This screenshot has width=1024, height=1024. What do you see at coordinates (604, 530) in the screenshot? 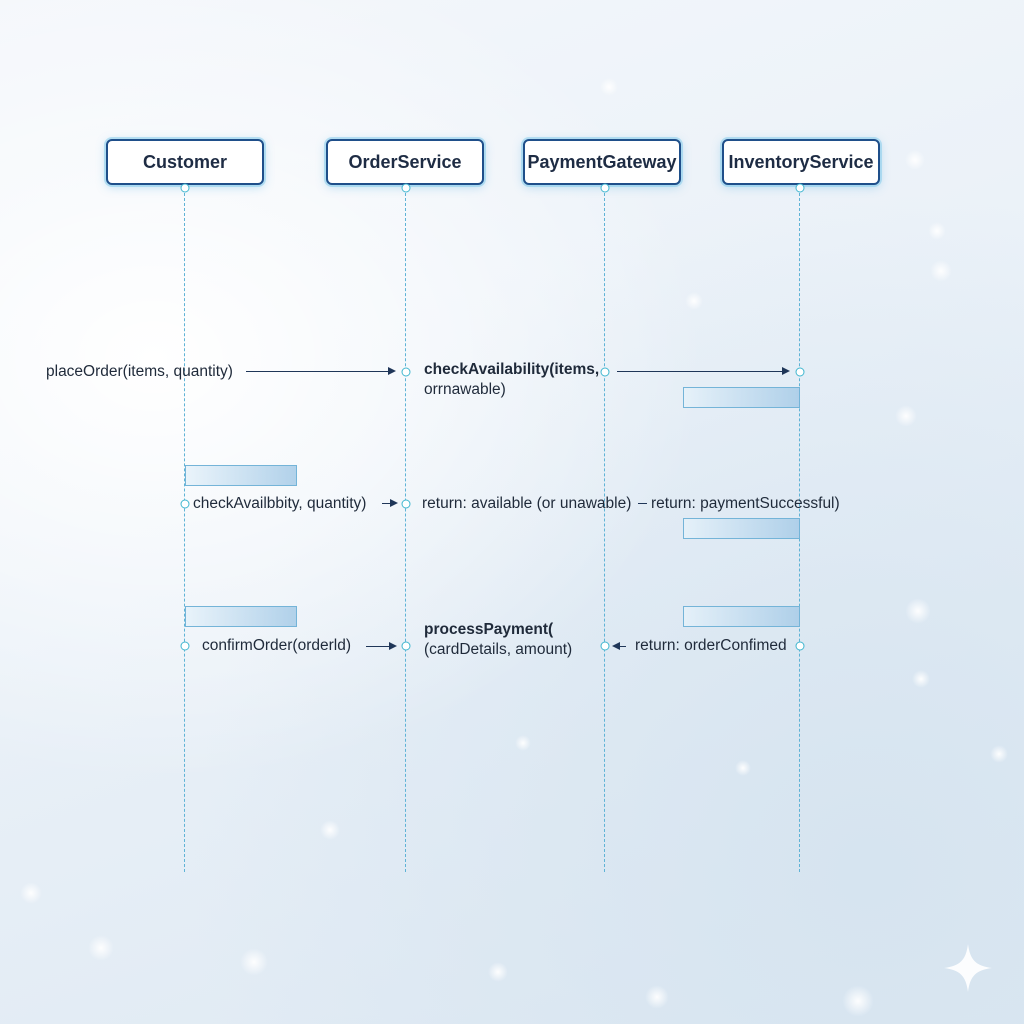
I see `lifeline-paymentgateway` at bounding box center [604, 530].